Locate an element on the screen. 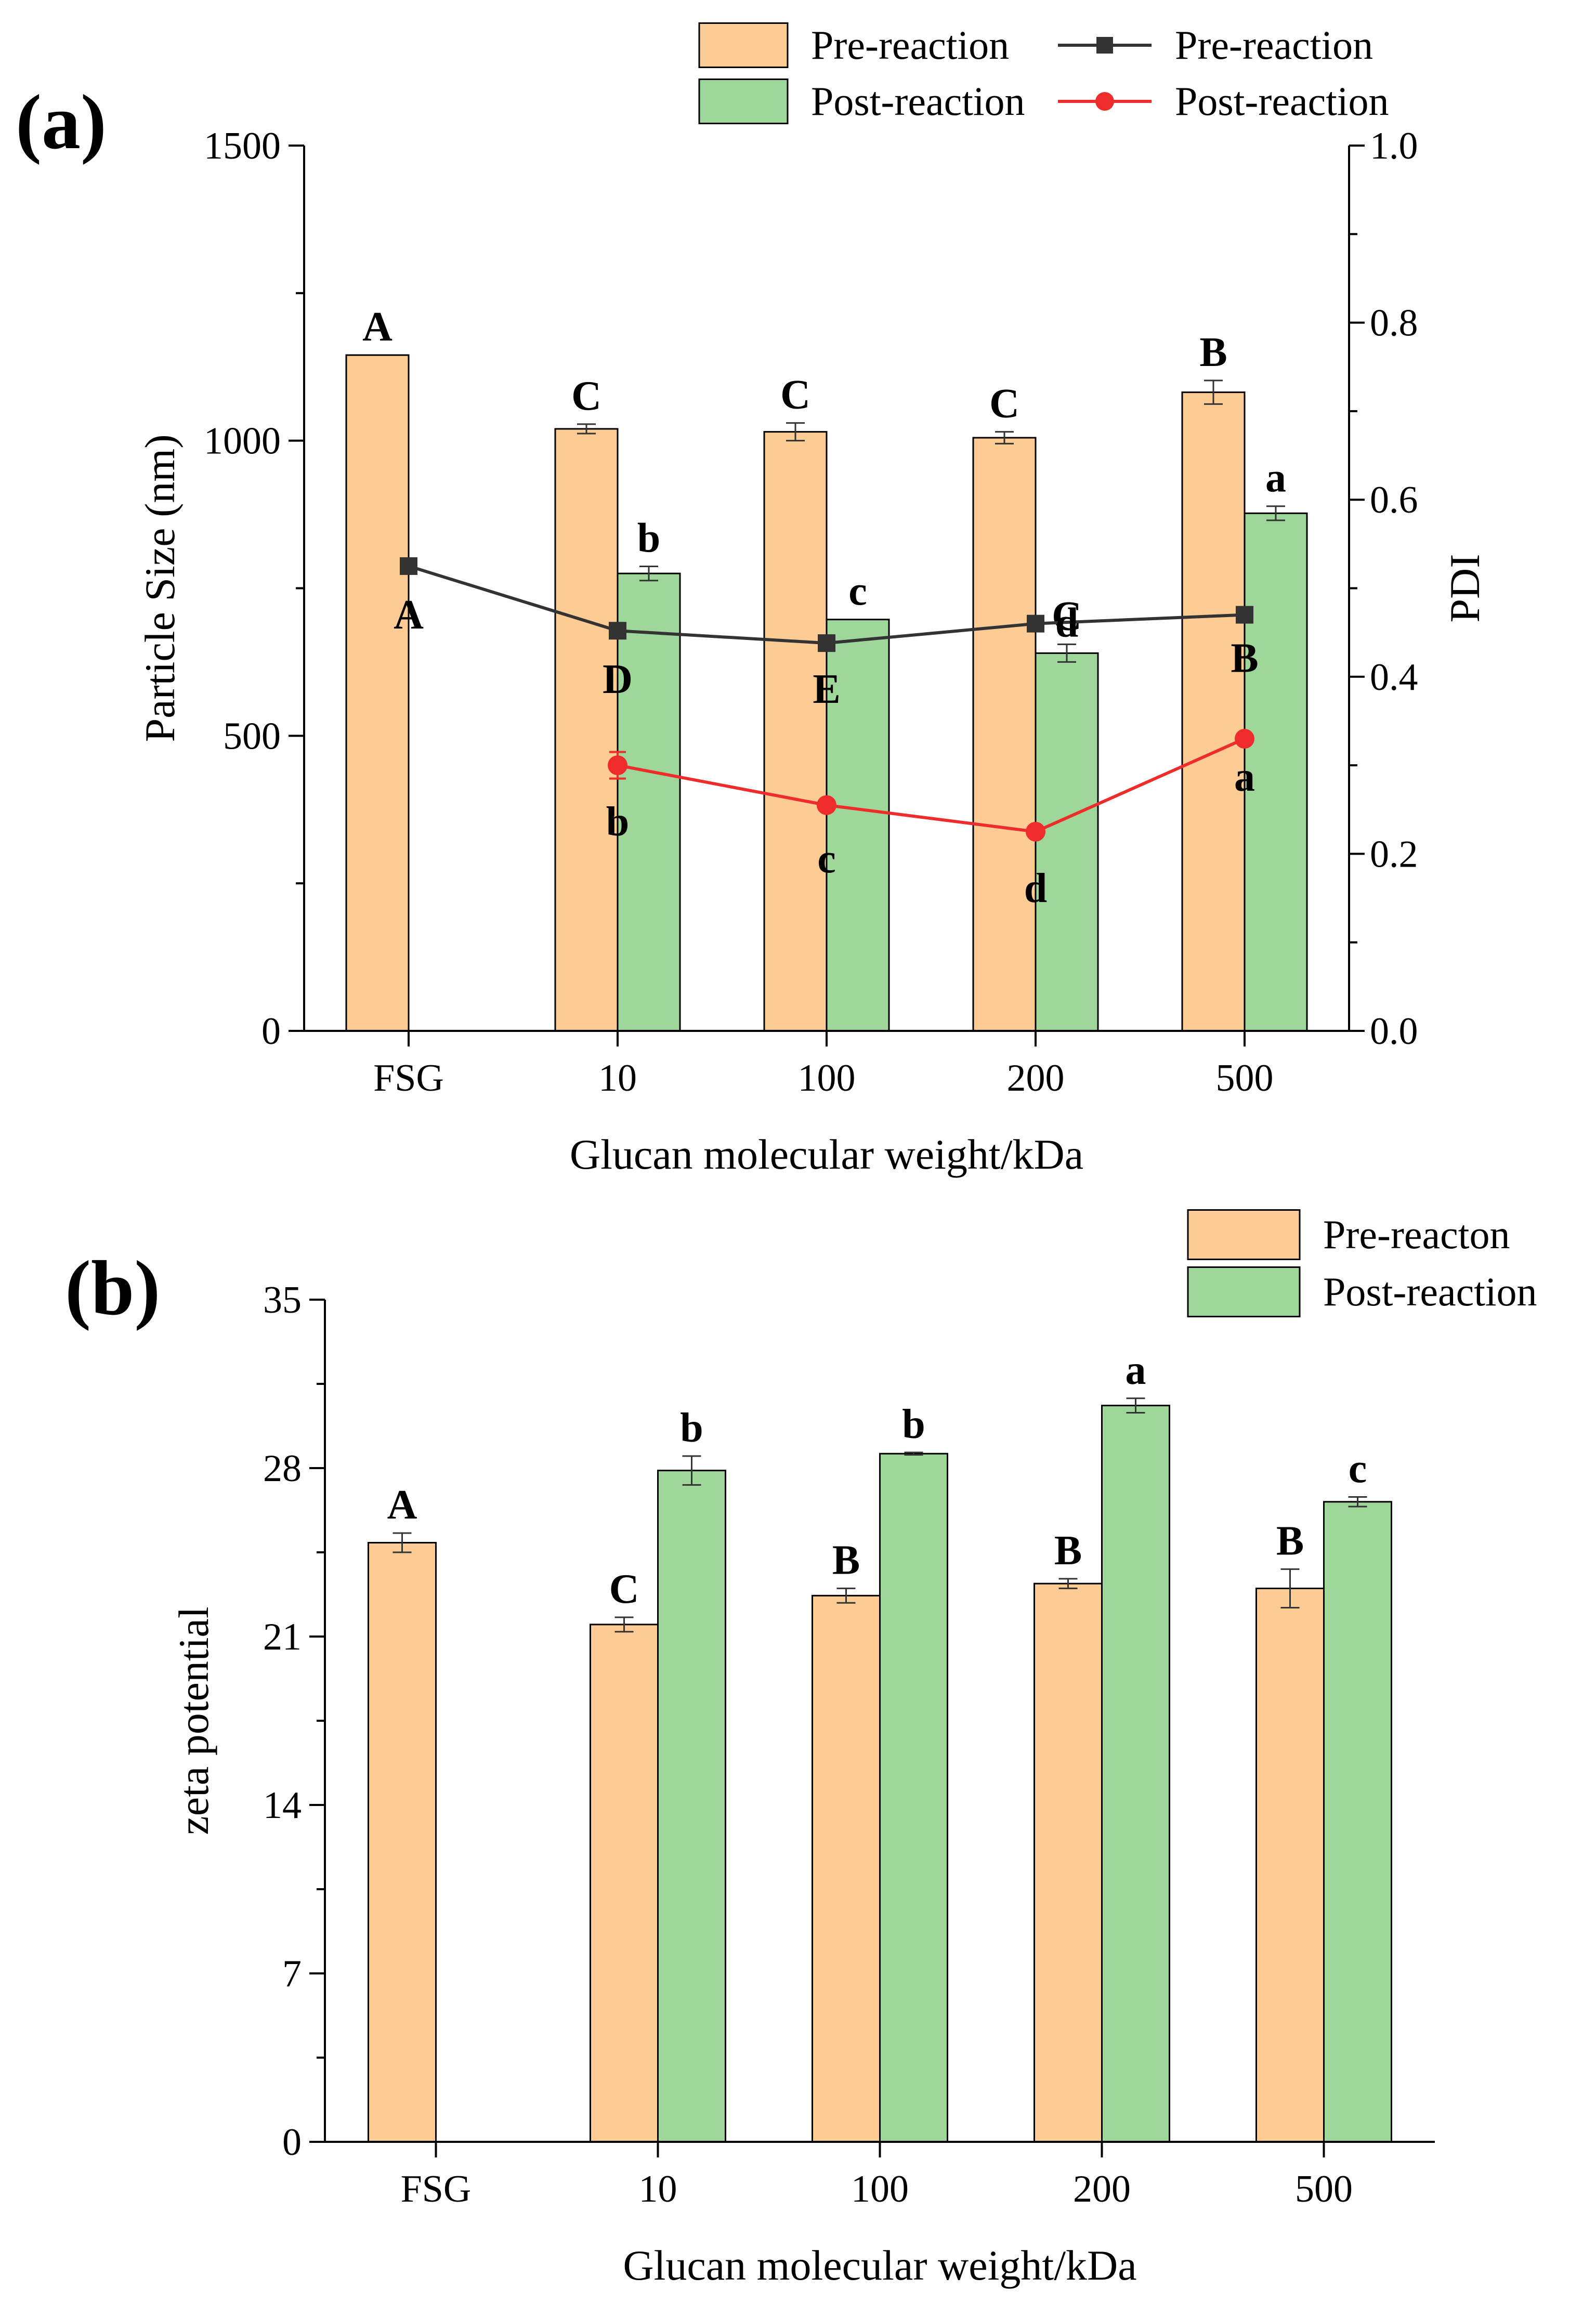 The height and width of the screenshot is (2303, 1596). legend-item: Pre-reacton is located at coordinates (1348, 1234).